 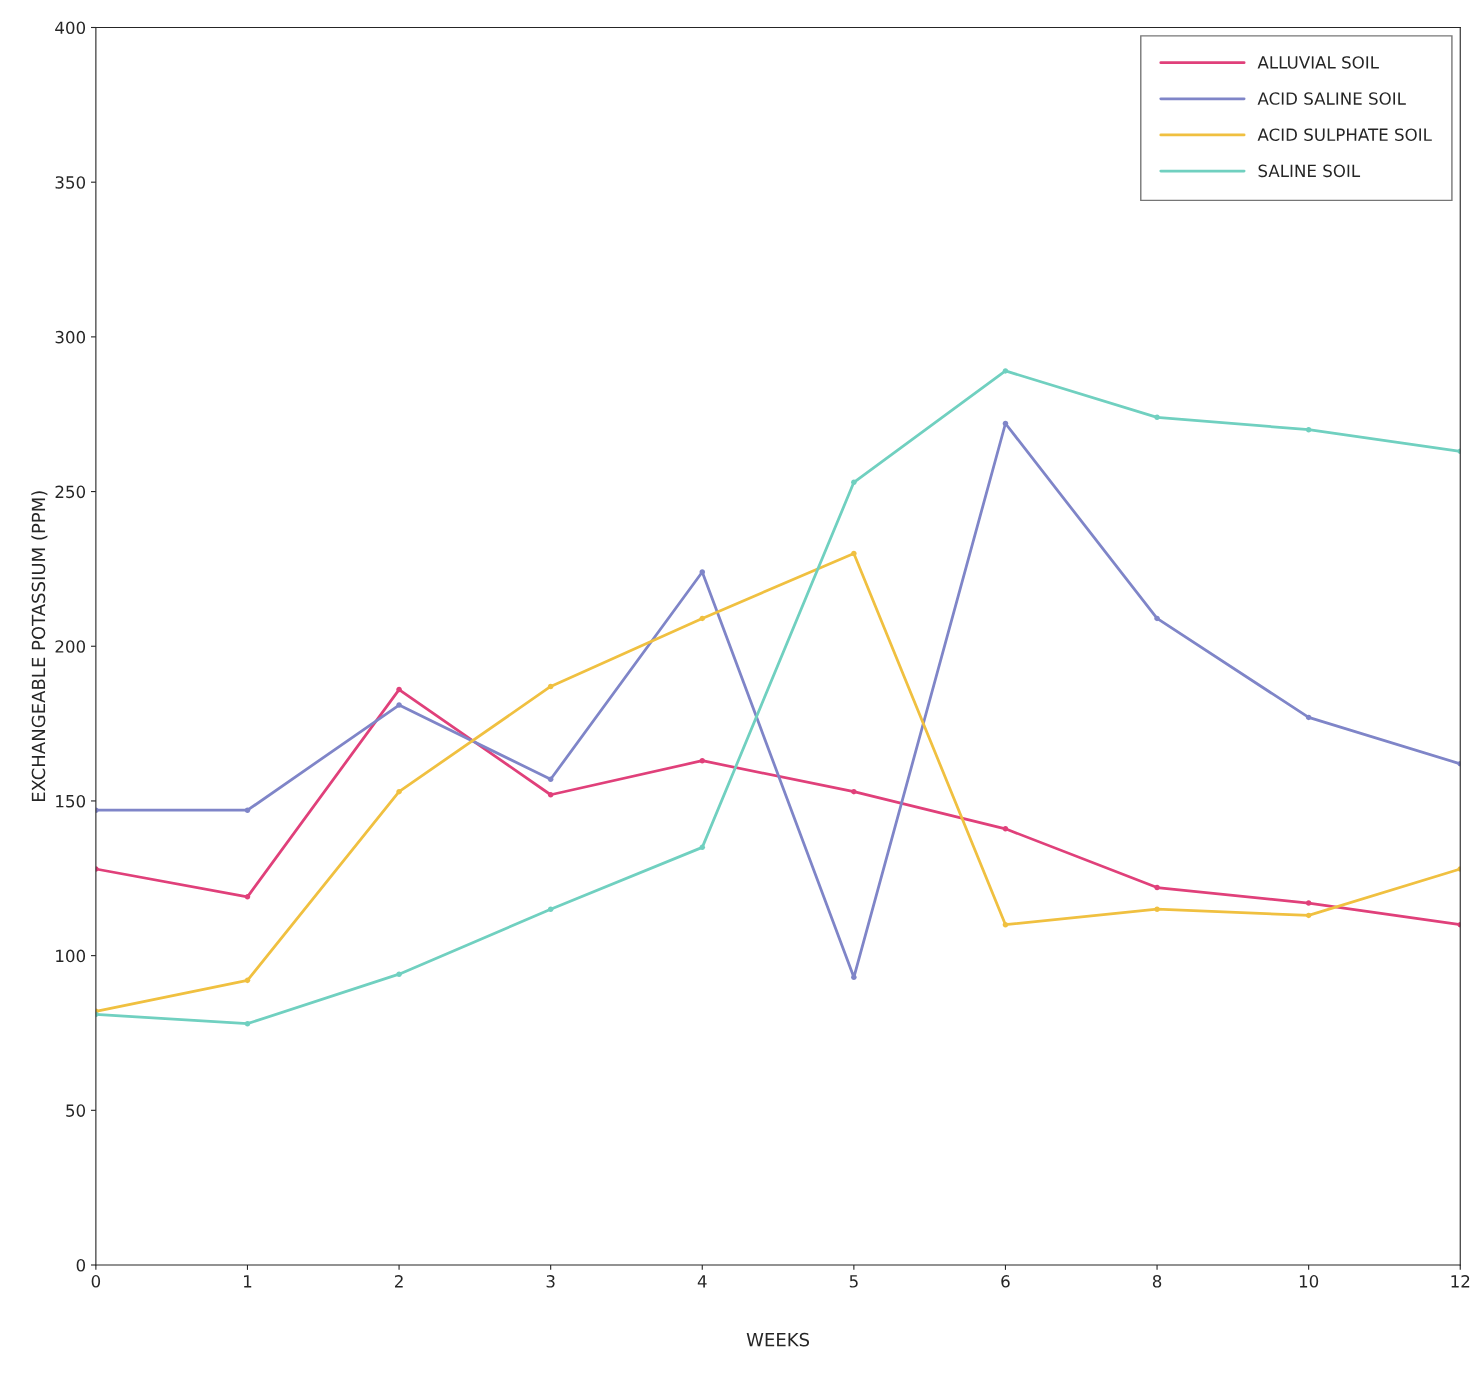 I want to click on x-tick-label: 3, so click(x=550, y=1281).